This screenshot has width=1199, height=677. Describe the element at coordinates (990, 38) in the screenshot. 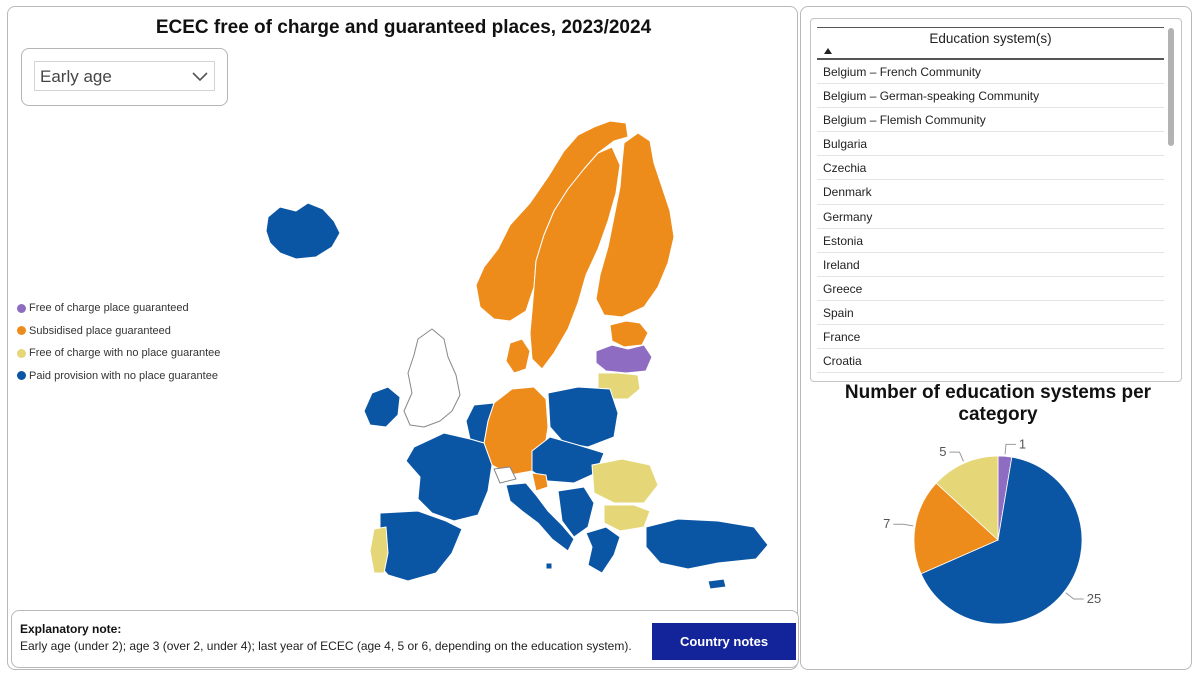

I see `column-header-education-systems: Education system(s)` at that location.